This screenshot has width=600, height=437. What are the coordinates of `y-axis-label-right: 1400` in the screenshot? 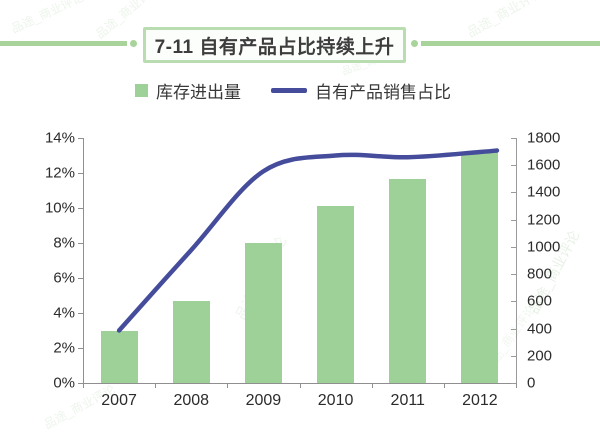 It's located at (544, 192).